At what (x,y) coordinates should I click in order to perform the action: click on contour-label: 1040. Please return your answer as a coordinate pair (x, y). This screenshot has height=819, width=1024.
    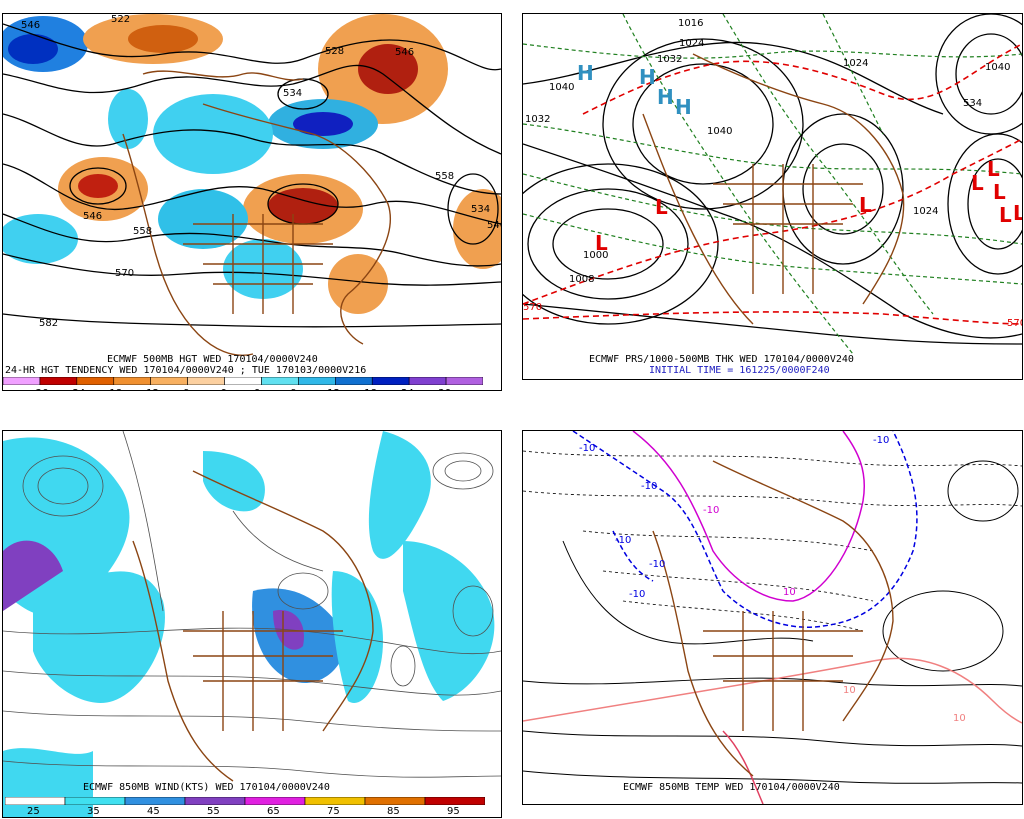
    Looking at the image, I should click on (997, 67).